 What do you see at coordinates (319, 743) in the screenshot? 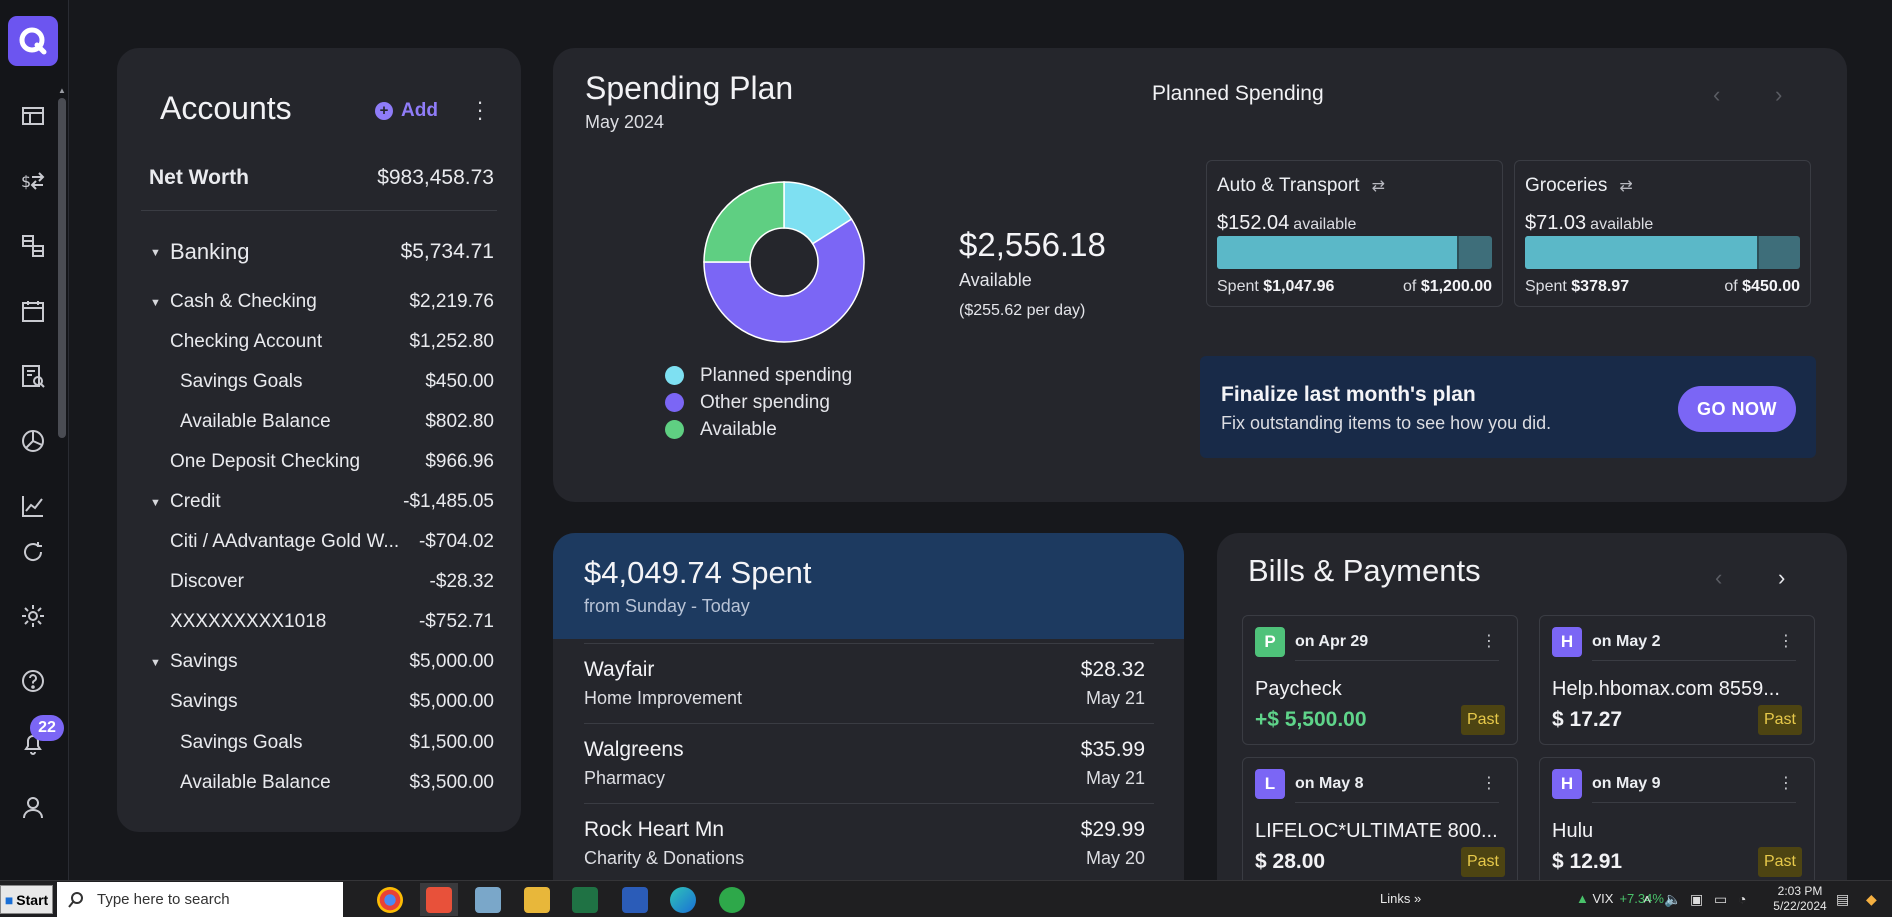
I see `account-savings-goals-2: Savings Goals $1,500.00` at bounding box center [319, 743].